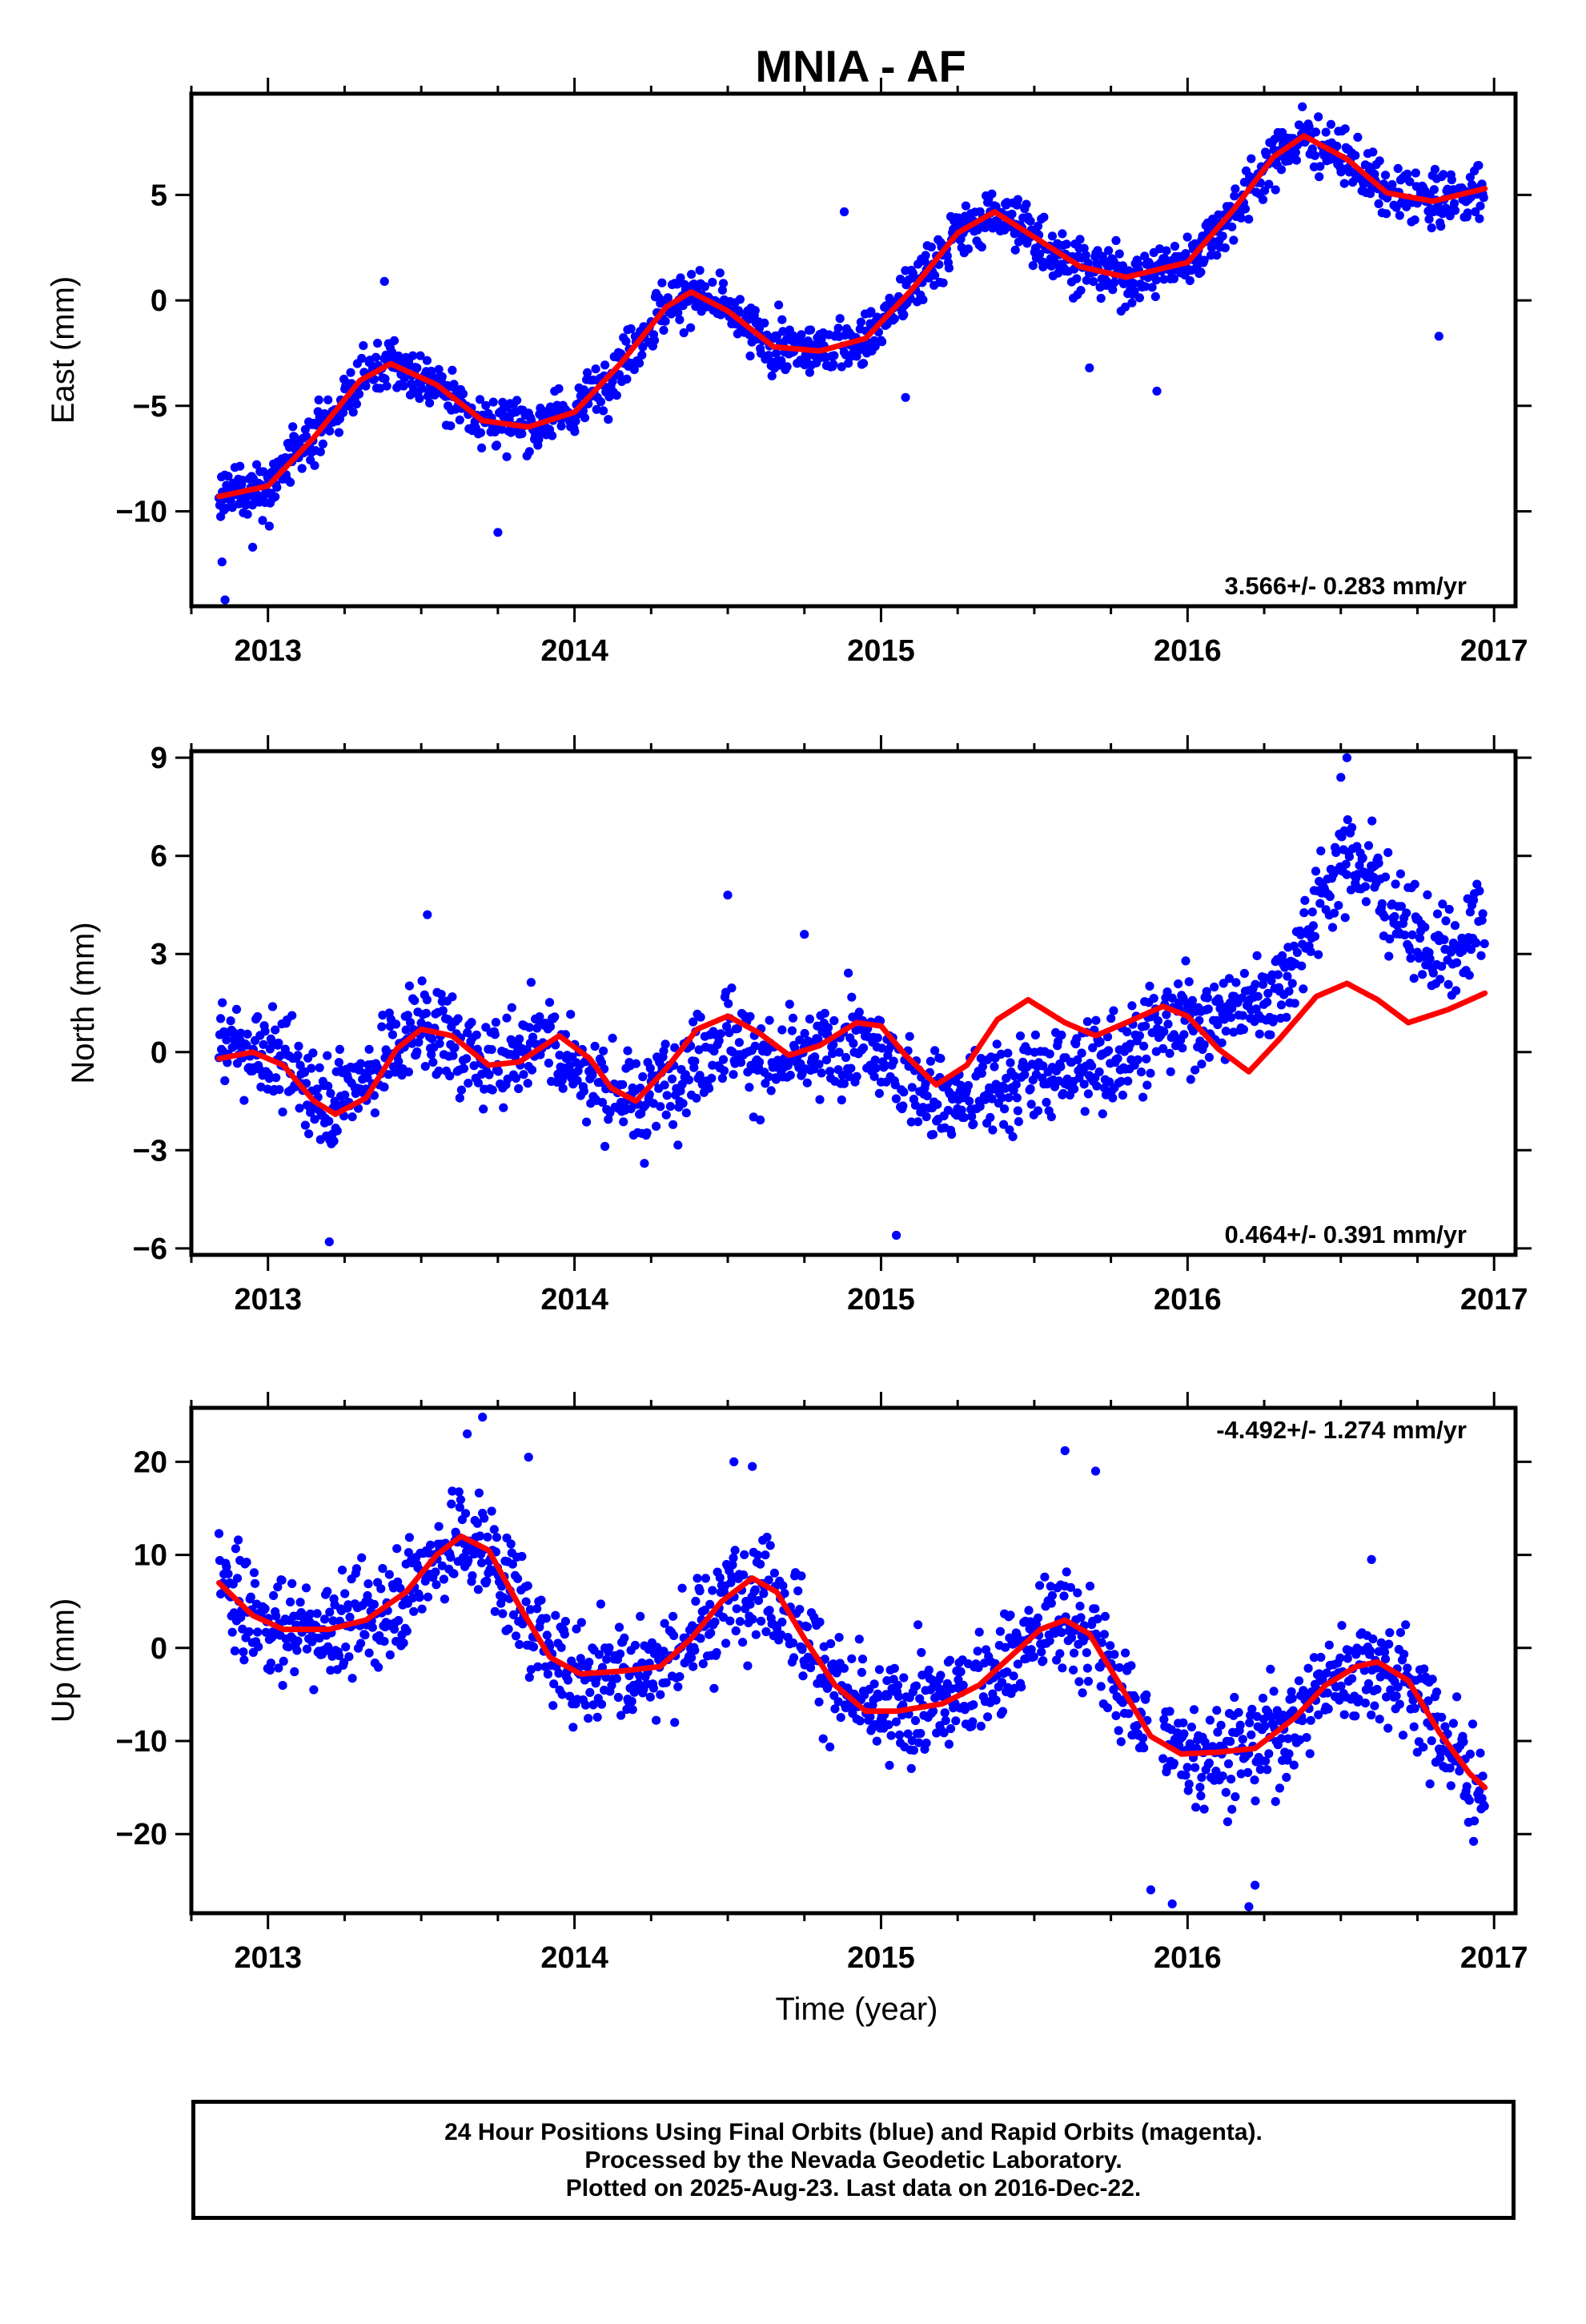 The image size is (1586, 2324). I want to click on y-tick-label: 20, so click(150, 1462).